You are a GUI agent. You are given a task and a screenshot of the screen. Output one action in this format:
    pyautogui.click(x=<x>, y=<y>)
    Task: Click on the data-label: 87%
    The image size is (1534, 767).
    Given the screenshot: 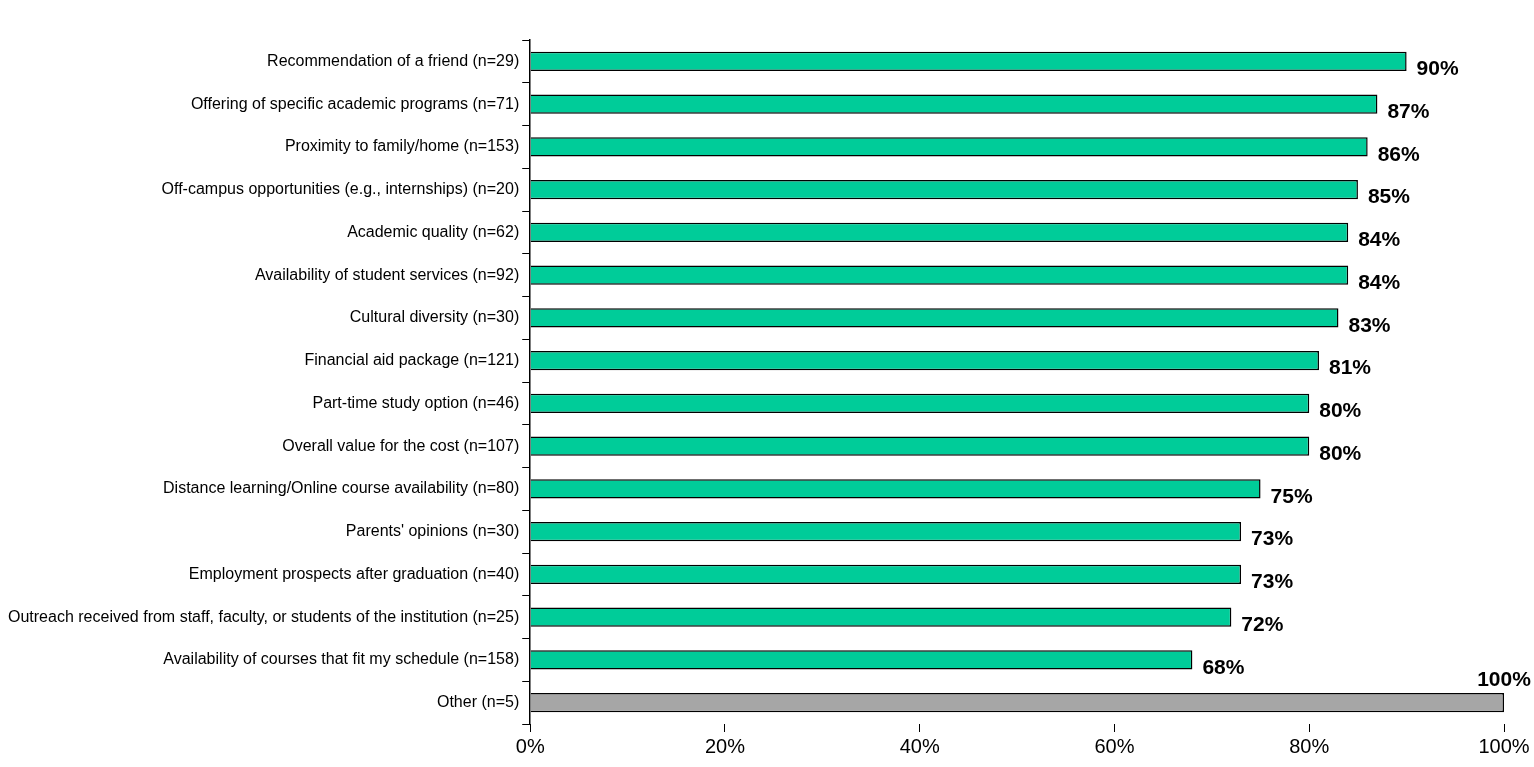 What is the action you would take?
    pyautogui.click(x=1408, y=110)
    